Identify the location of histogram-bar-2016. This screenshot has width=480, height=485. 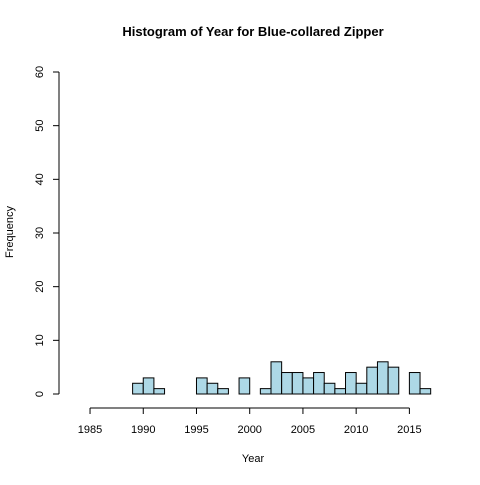
(425, 391).